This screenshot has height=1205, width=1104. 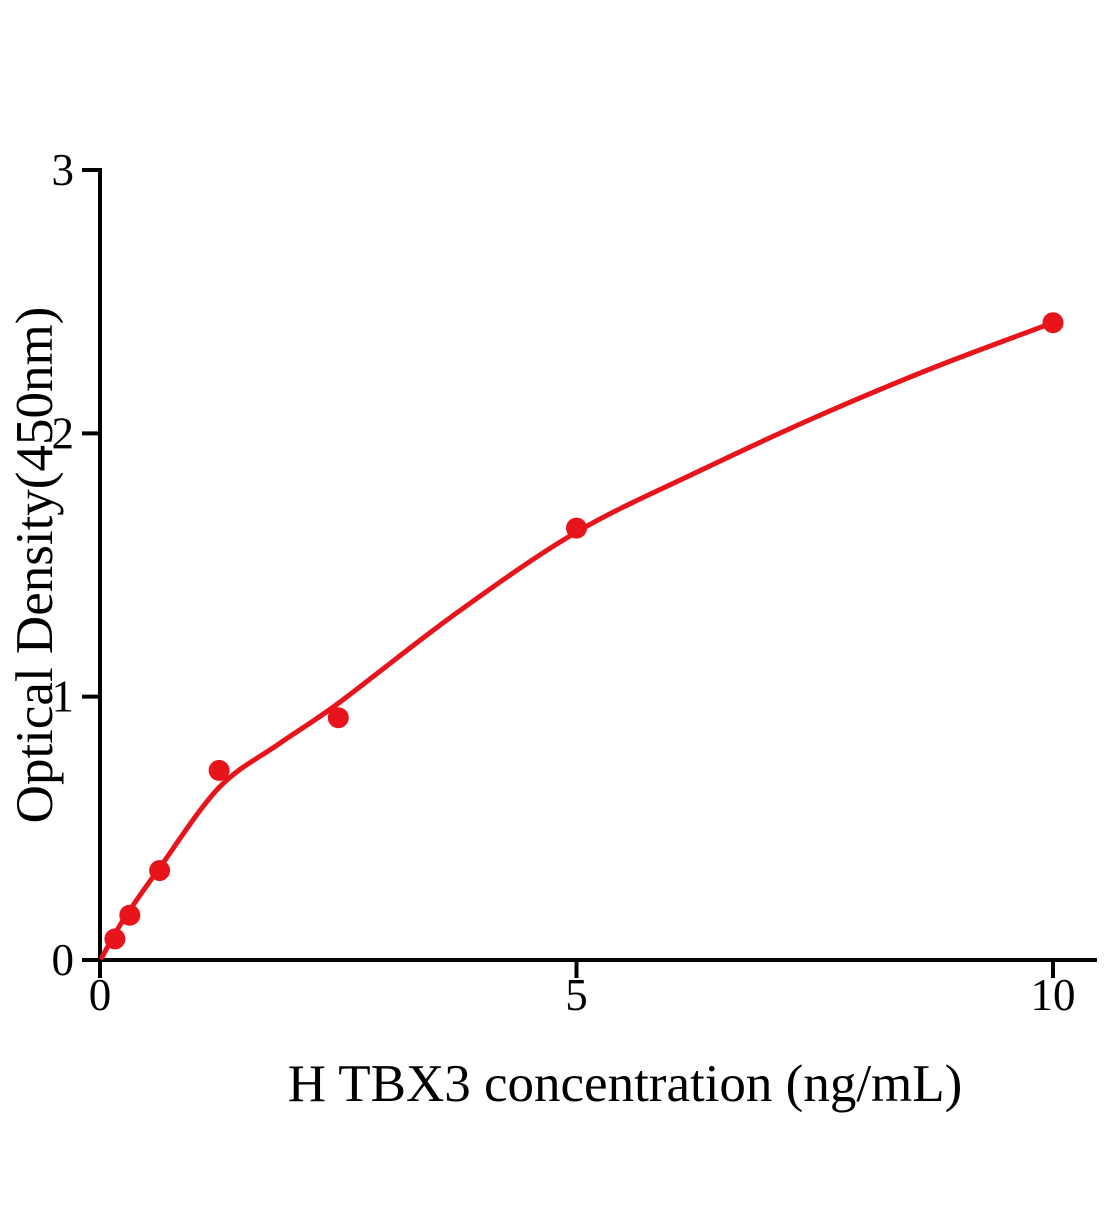 I want to click on x-tick-group: 0 5 10, so click(x=582, y=990).